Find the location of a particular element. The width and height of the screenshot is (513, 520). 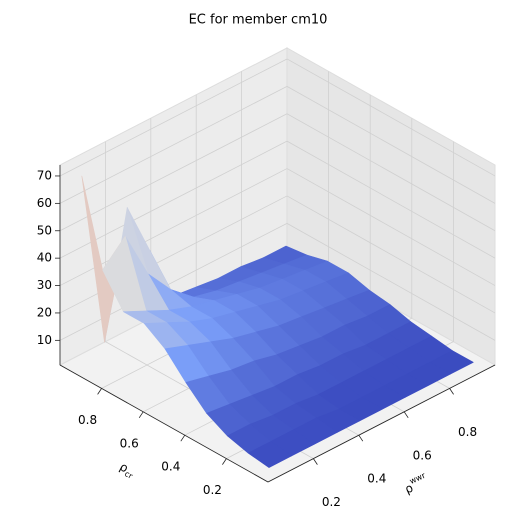

chart-title: EC for member cm10 is located at coordinates (258, 20).